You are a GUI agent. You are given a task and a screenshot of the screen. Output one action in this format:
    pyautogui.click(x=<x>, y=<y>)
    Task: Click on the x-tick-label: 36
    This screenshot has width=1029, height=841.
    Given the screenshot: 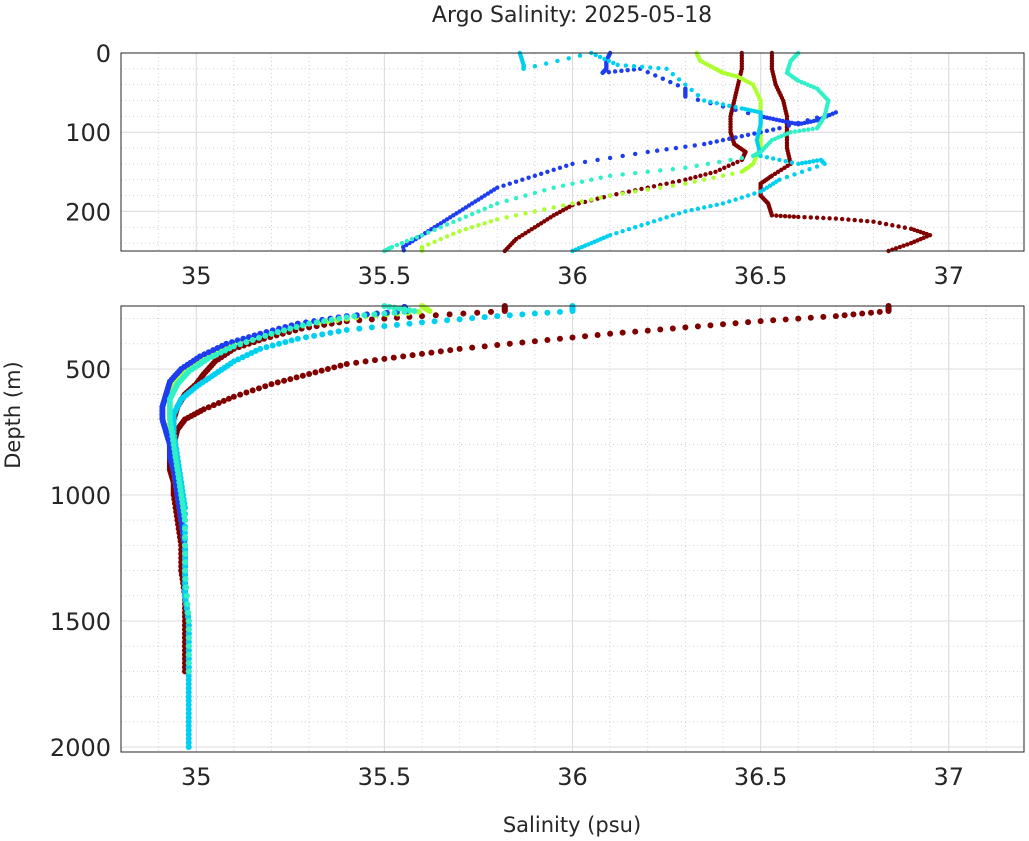 What is the action you would take?
    pyautogui.click(x=572, y=276)
    